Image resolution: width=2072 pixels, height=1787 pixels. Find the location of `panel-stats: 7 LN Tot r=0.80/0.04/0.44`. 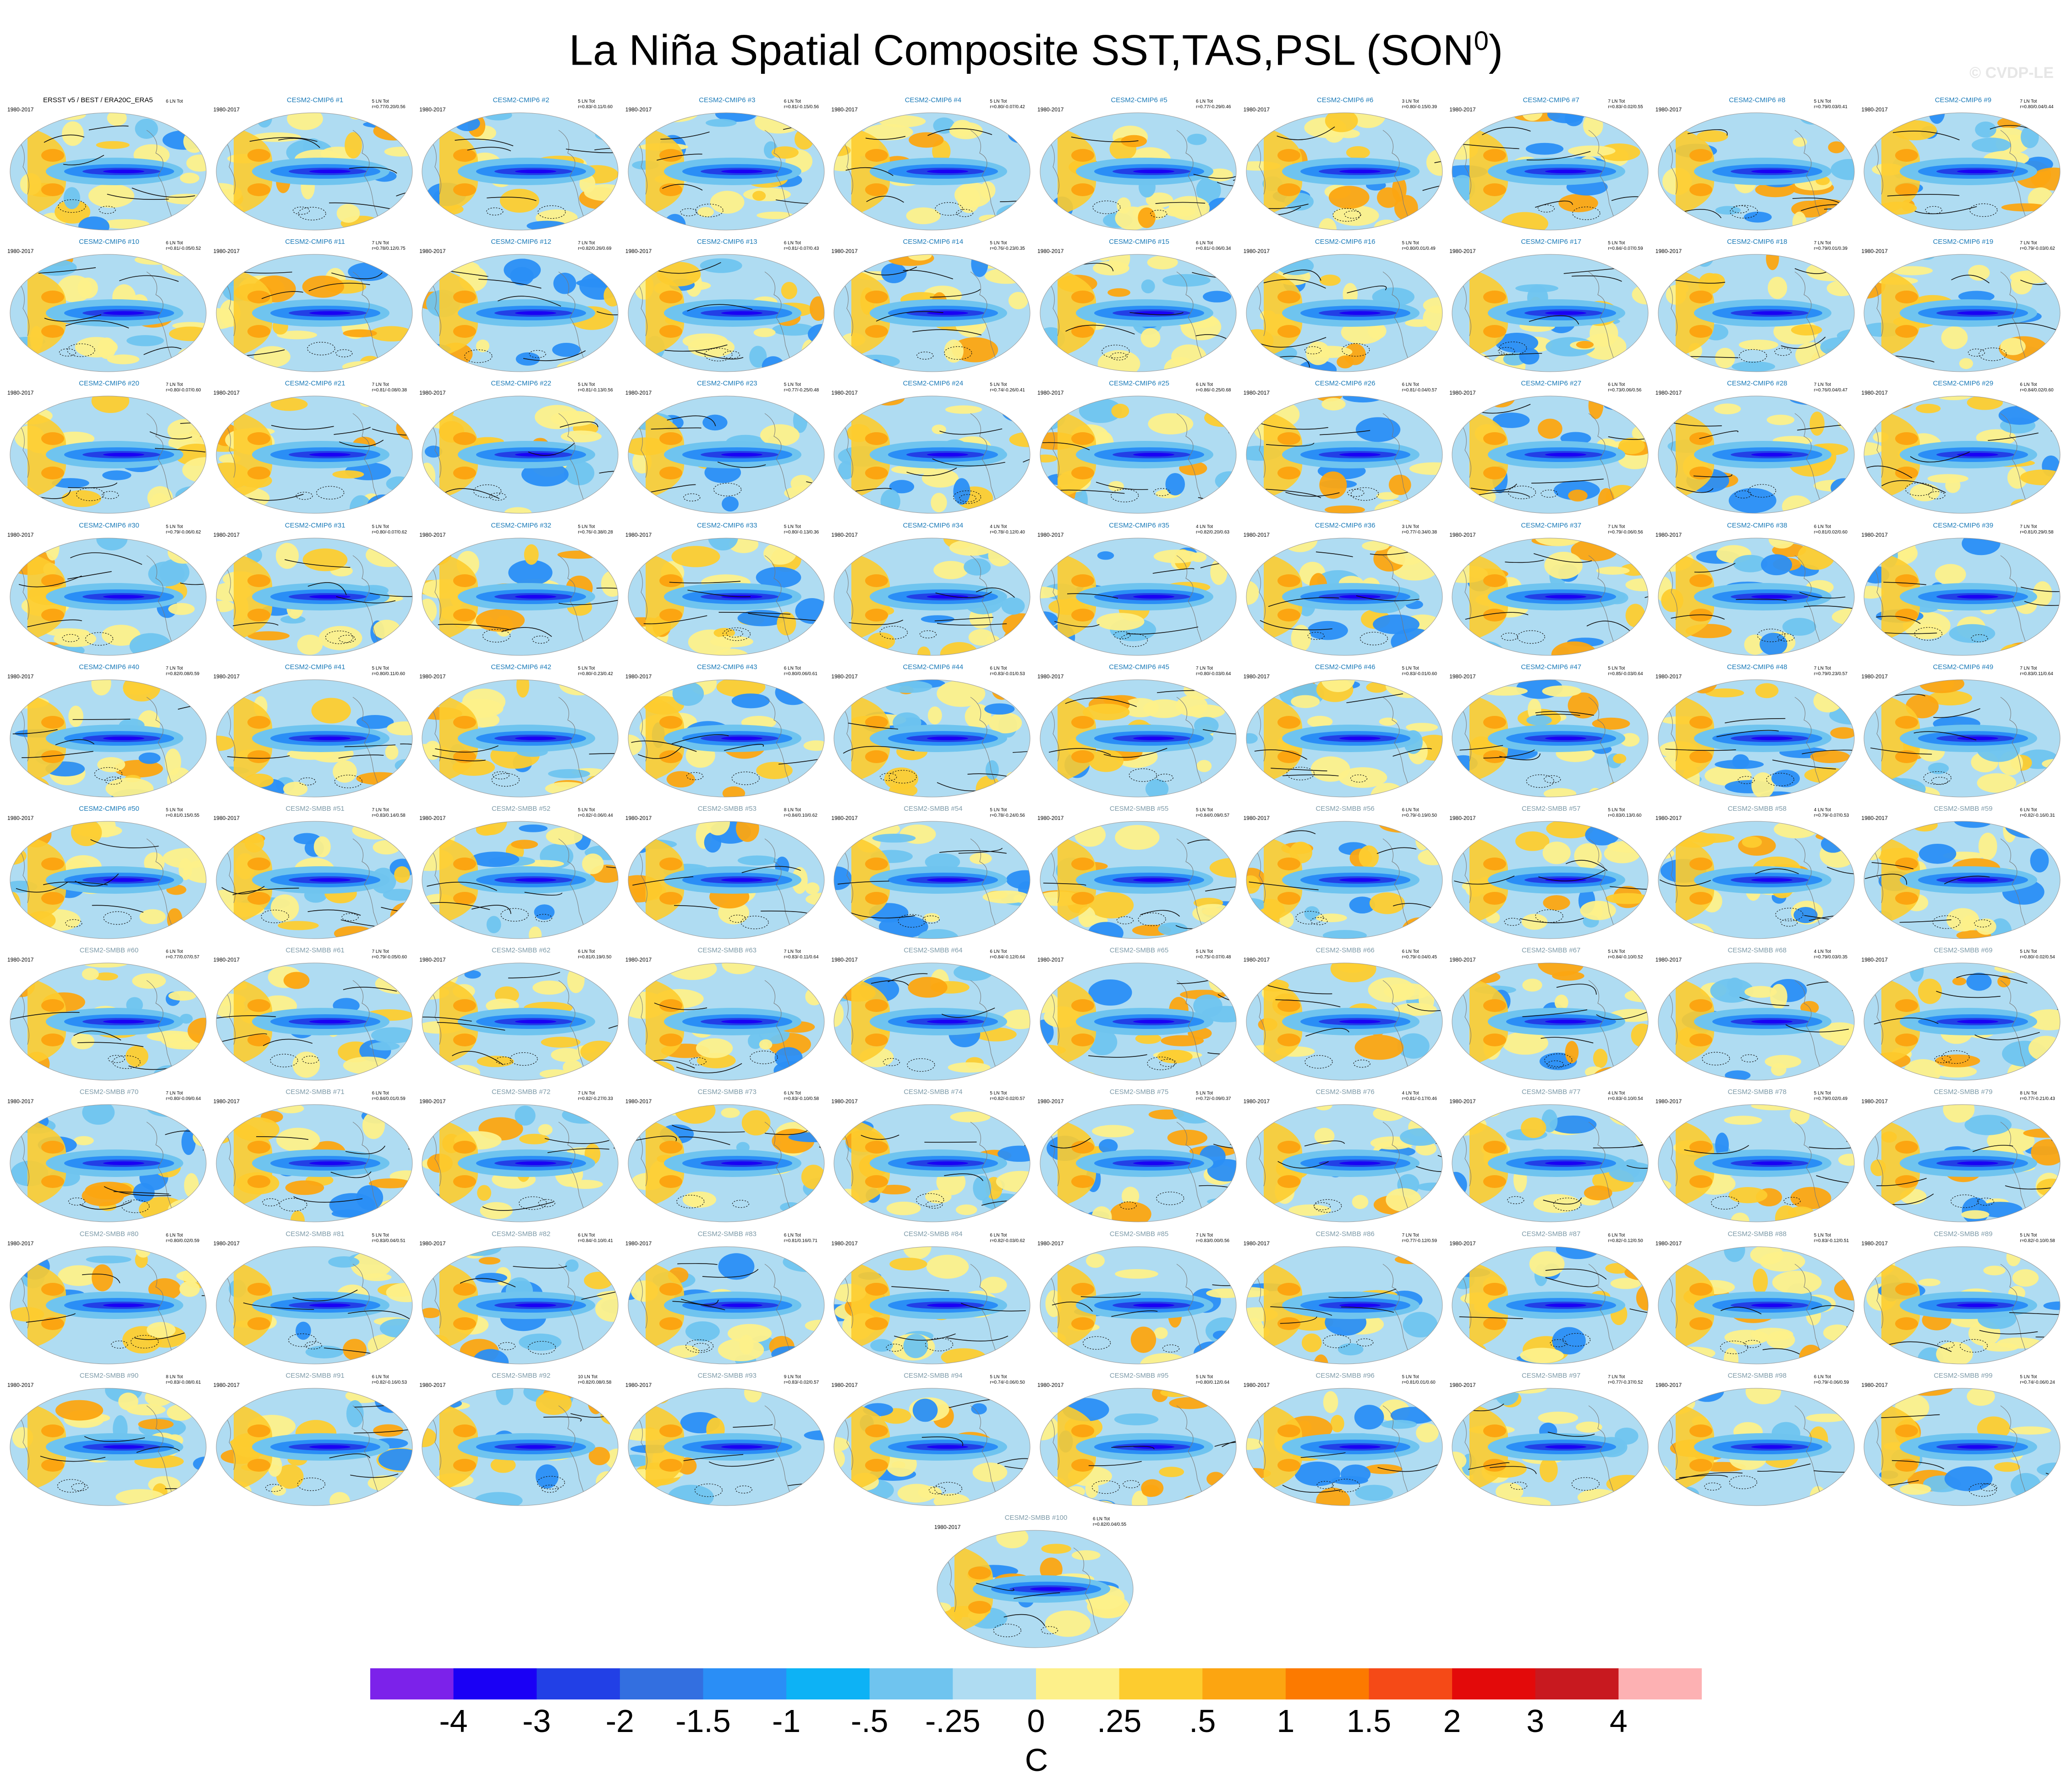

panel-stats: 7 LN Tot r=0.80/0.04/0.44 is located at coordinates (2043, 105).